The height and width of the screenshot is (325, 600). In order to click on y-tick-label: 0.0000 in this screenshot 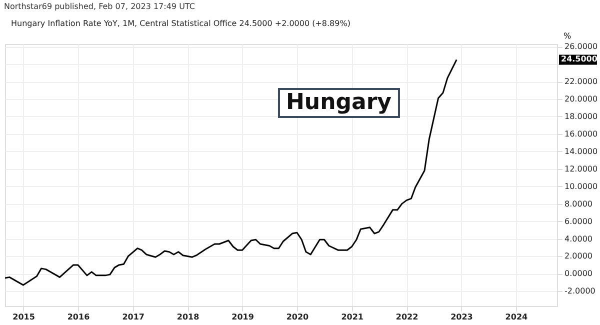, I will do `click(578, 273)`.